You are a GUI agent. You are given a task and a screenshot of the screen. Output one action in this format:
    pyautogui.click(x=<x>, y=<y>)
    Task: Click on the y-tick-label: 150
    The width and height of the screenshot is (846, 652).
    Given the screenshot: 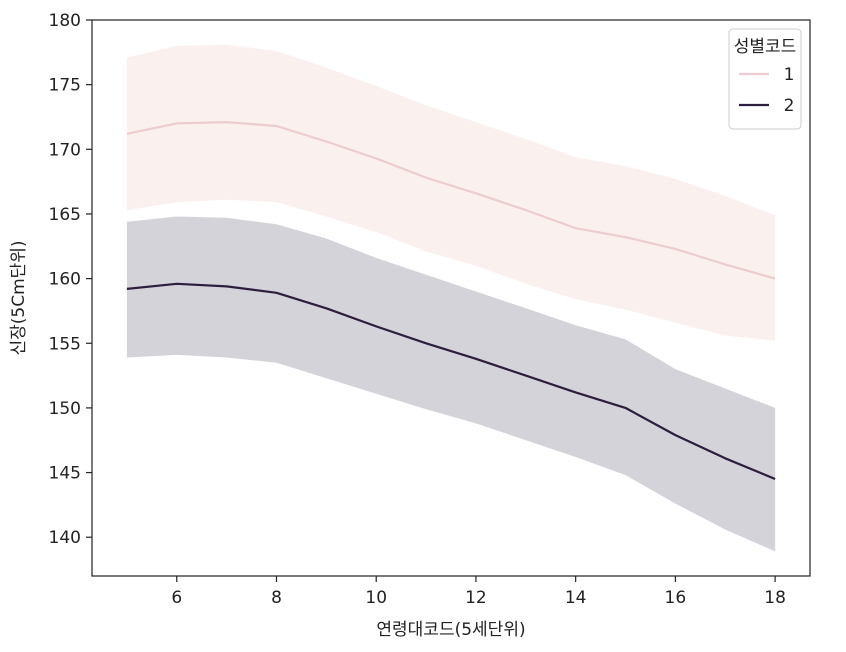 What is the action you would take?
    pyautogui.click(x=65, y=409)
    